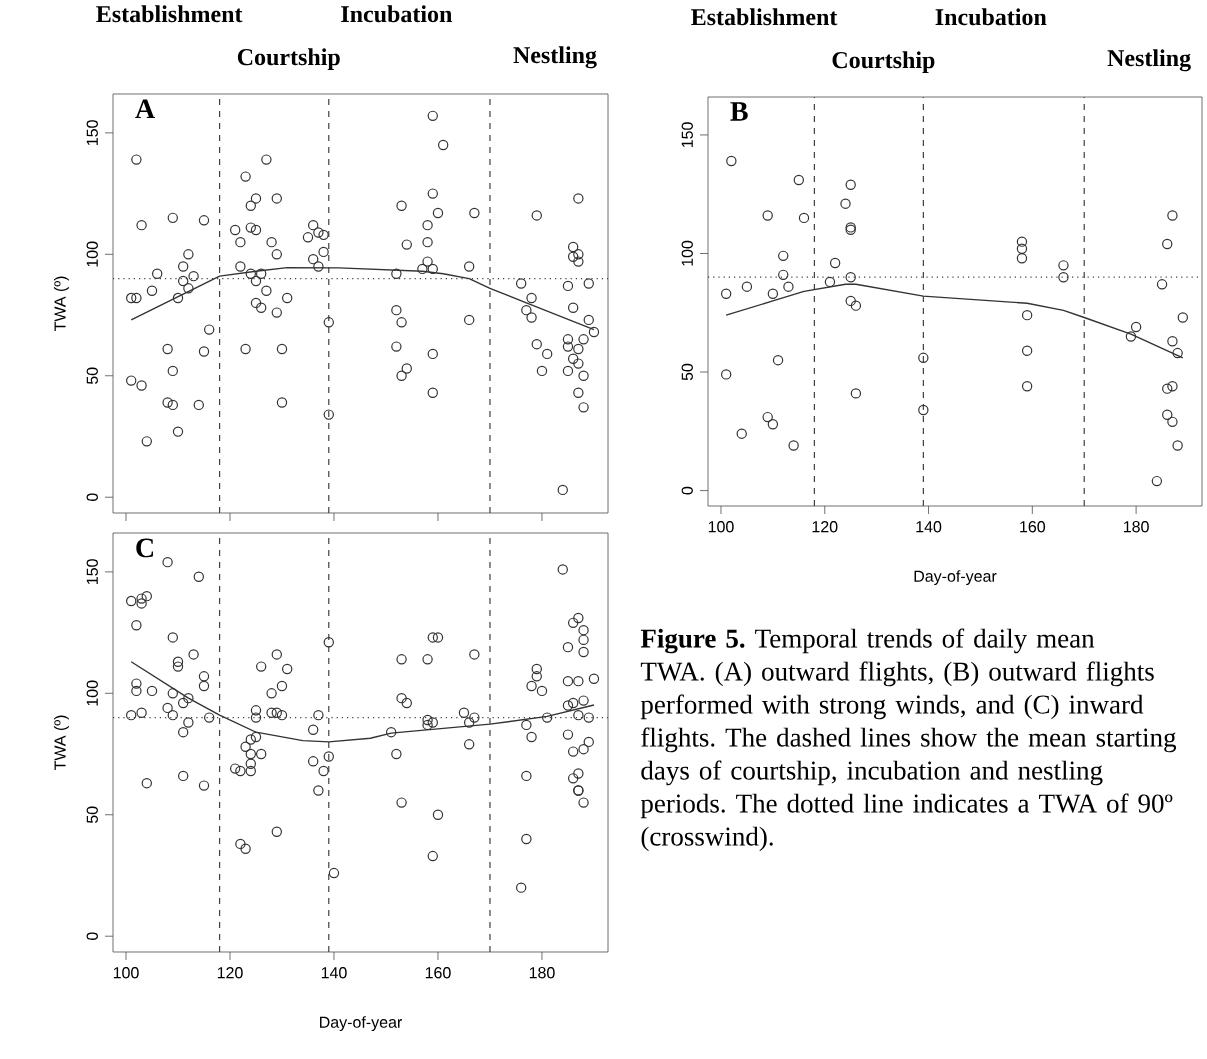 This screenshot has width=1207, height=1059. What do you see at coordinates (145, 548) in the screenshot?
I see `chart-title: C` at bounding box center [145, 548].